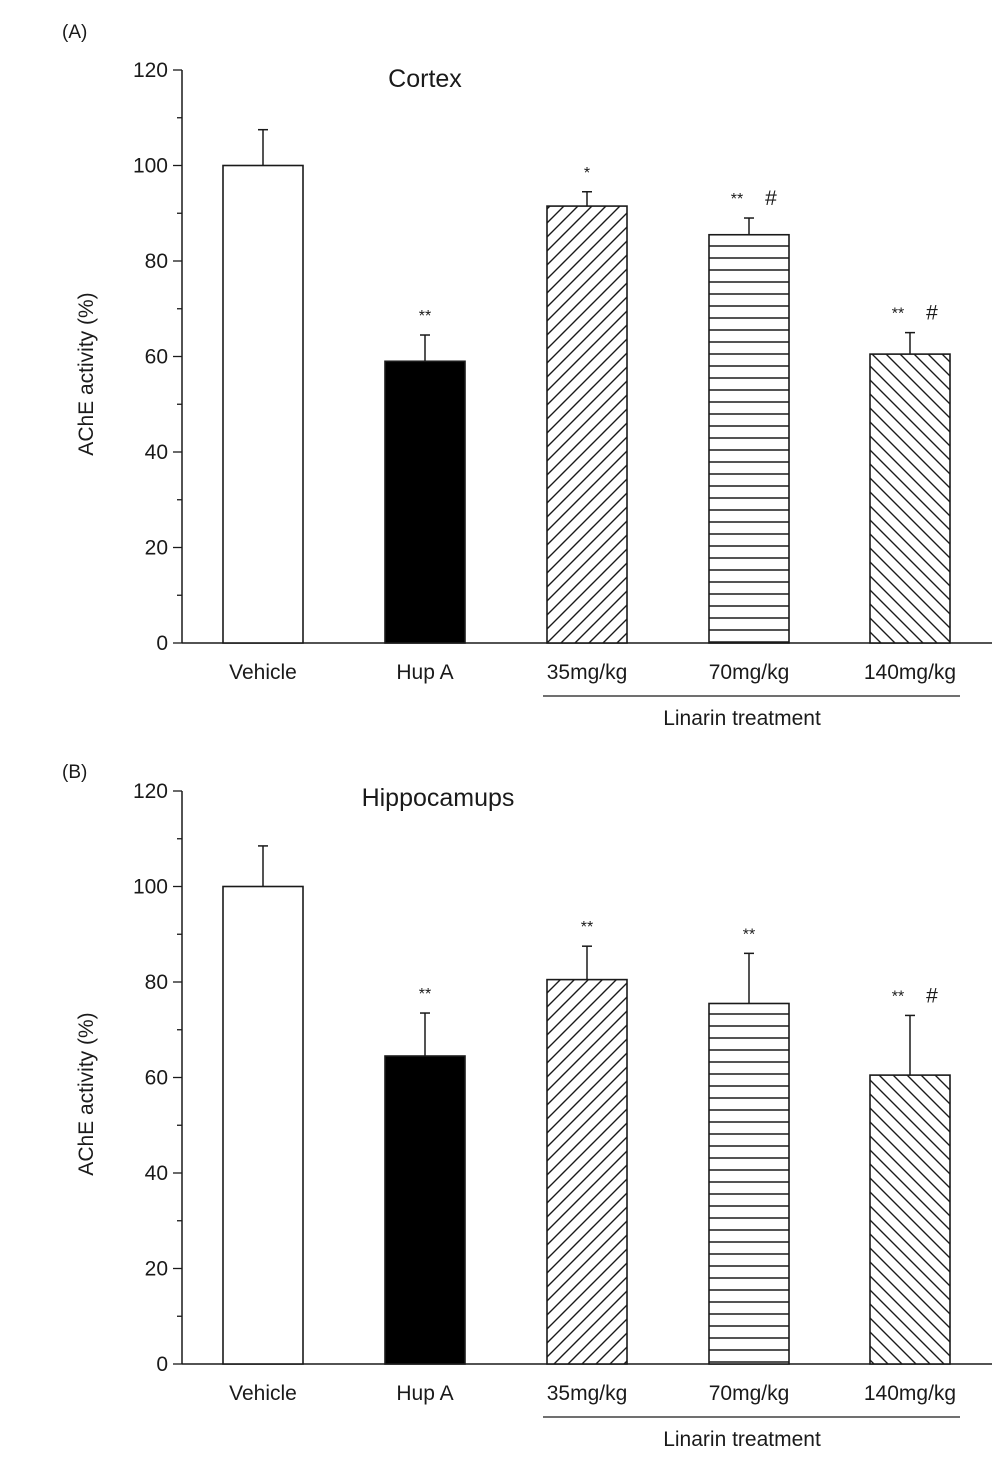 The image size is (1000, 1474). I want to click on panel-label: (B), so click(74, 772).